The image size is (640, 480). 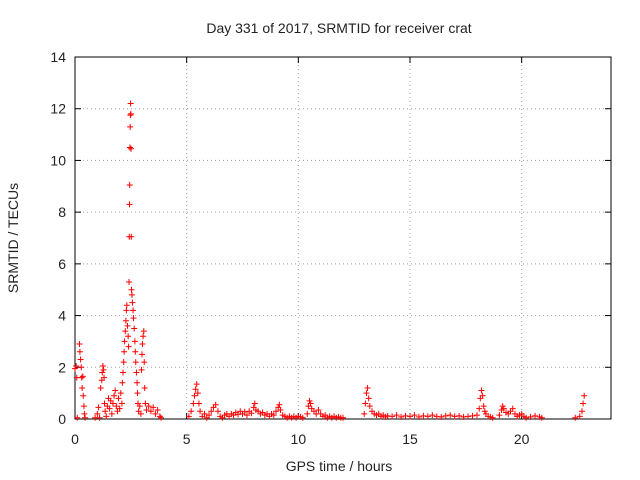 I want to click on x-tick-label: 15, so click(x=410, y=439).